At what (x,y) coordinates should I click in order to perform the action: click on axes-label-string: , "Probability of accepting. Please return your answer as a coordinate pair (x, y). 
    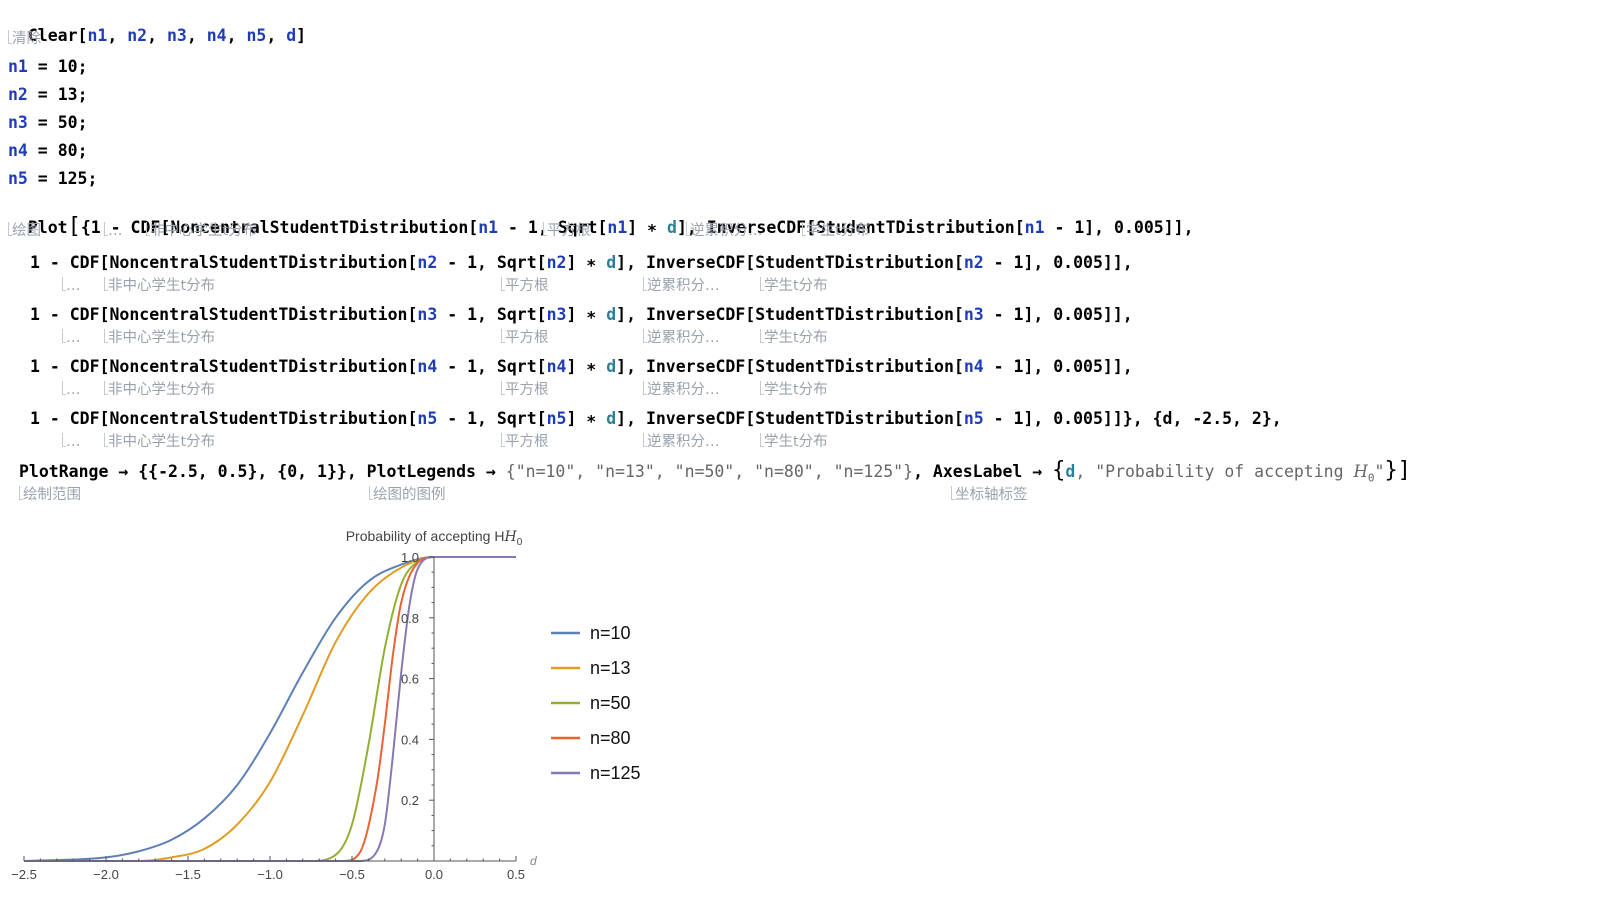
    Looking at the image, I should click on (1214, 471).